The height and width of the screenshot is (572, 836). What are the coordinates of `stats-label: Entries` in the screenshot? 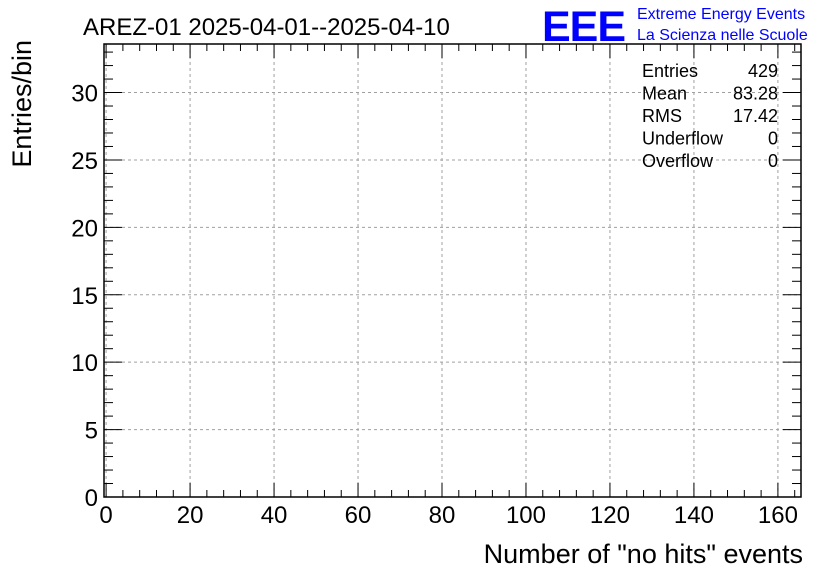 It's located at (670, 71).